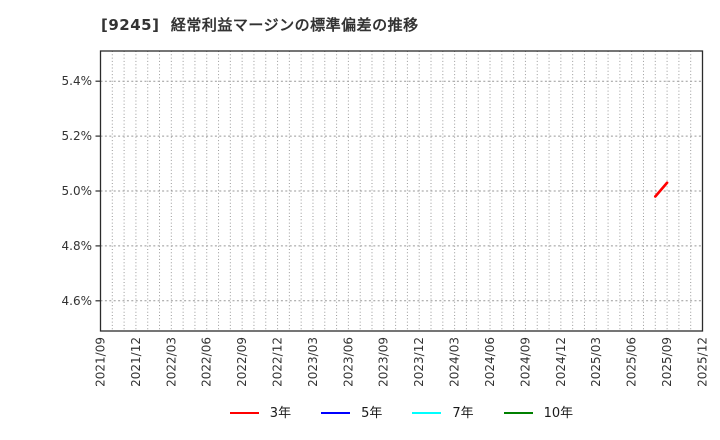 The width and height of the screenshot is (720, 440). What do you see at coordinates (419, 362) in the screenshot?
I see `x-tick-label: 2023/12` at bounding box center [419, 362].